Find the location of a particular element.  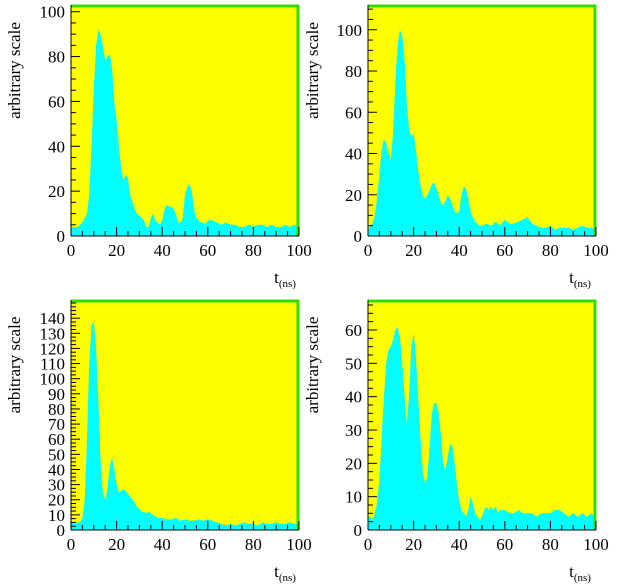

plot-area is located at coordinates (185, 415).